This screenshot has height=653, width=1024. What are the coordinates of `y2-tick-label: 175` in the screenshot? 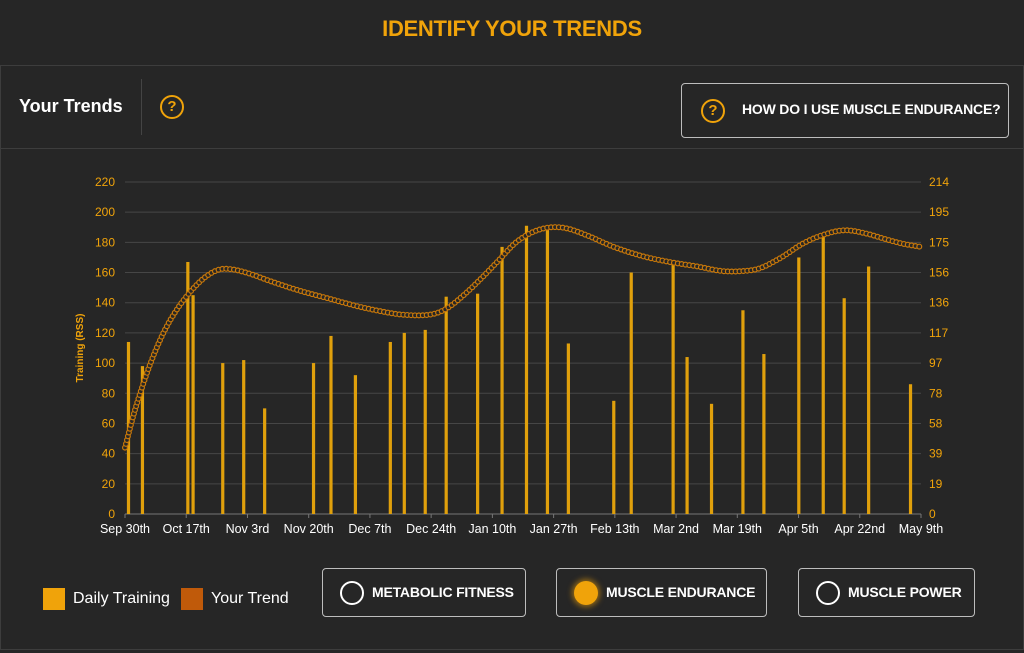 It's located at (939, 242).